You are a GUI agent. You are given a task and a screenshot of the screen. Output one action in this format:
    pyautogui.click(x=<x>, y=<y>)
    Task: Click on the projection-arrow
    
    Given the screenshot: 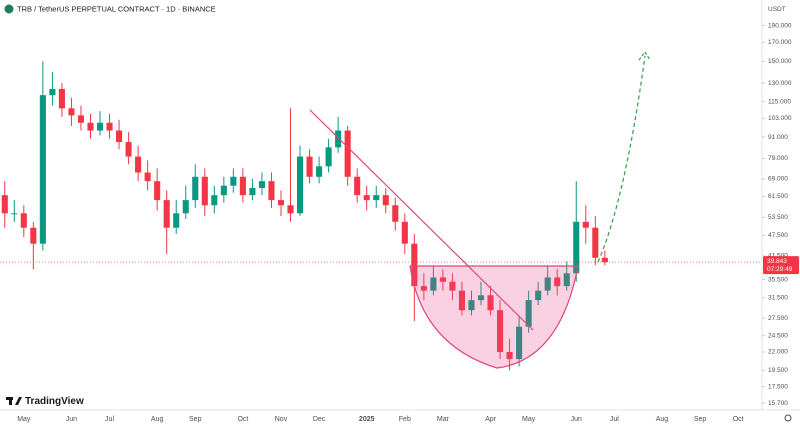 What is the action you would take?
    pyautogui.click(x=621, y=159)
    